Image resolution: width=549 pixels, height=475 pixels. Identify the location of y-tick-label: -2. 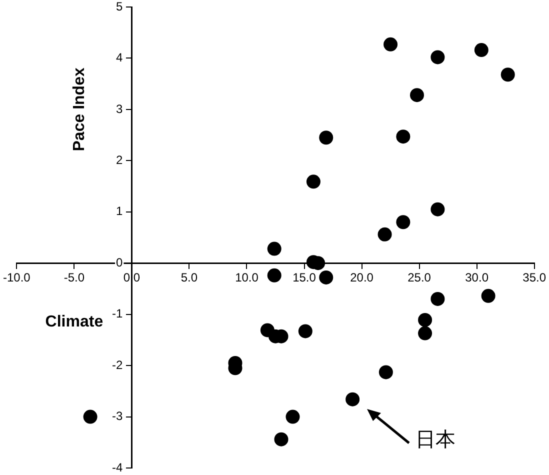
(118, 365).